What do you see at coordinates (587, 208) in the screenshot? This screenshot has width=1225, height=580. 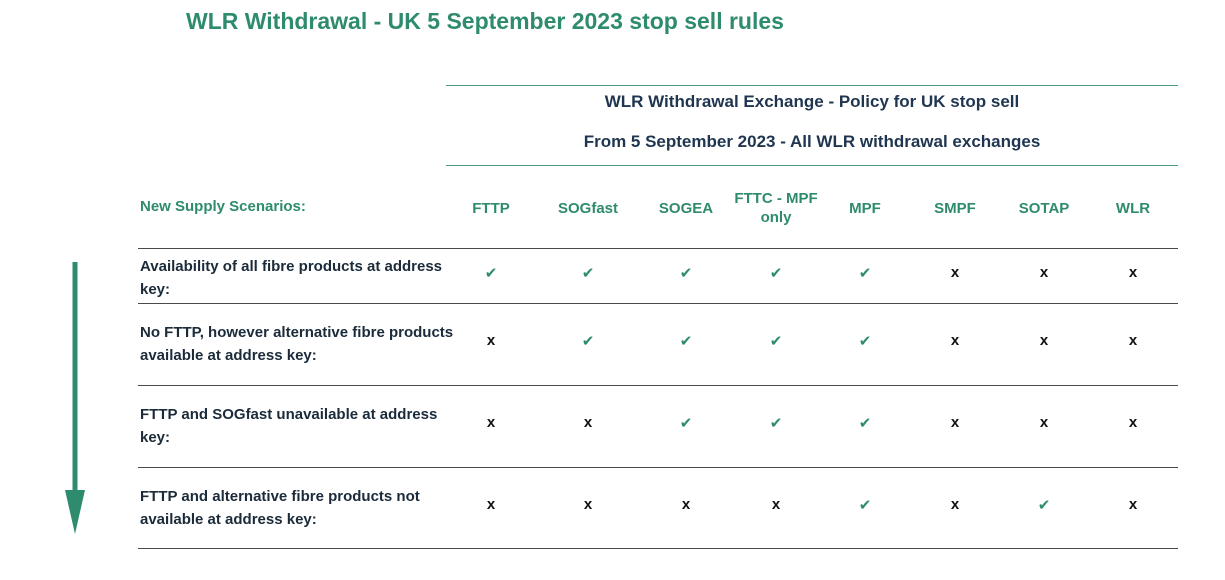 I see `column-header: SOGfast` at bounding box center [587, 208].